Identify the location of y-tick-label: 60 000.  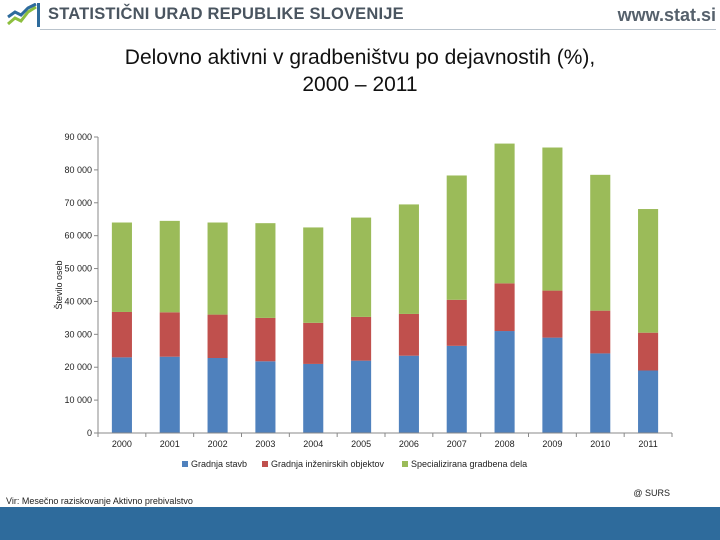
(78, 236).